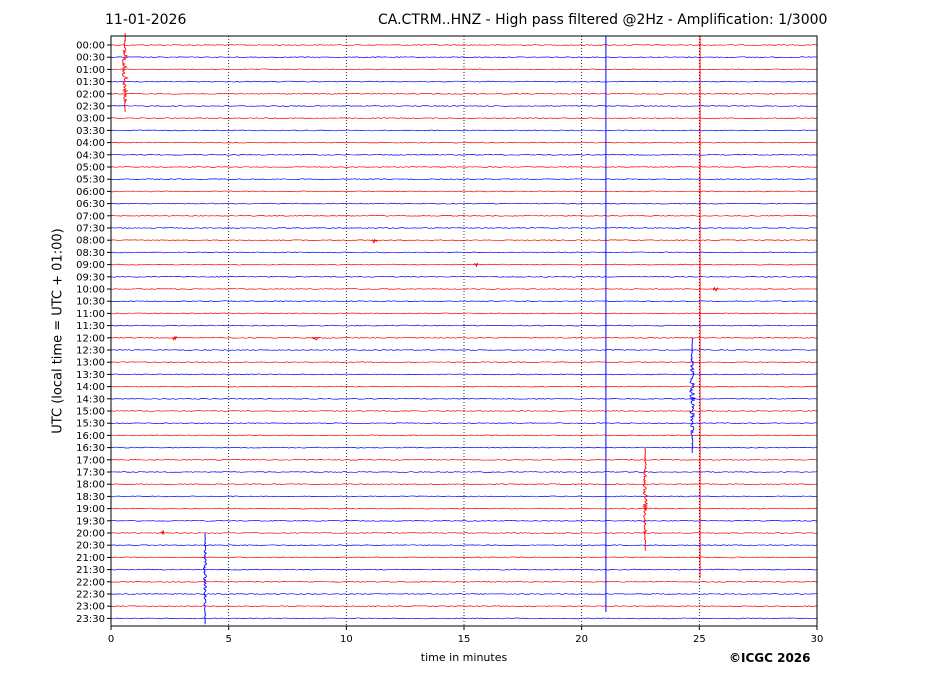 The height and width of the screenshot is (696, 927). What do you see at coordinates (464, 289) in the screenshot?
I see `trace-line-10:00` at bounding box center [464, 289].